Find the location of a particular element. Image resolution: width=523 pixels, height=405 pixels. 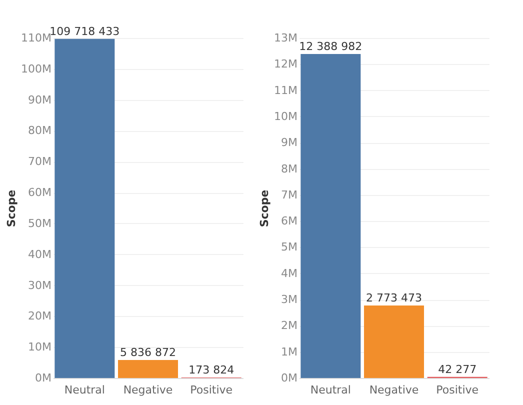

y-tick-label: 5M is located at coordinates (289, 247).